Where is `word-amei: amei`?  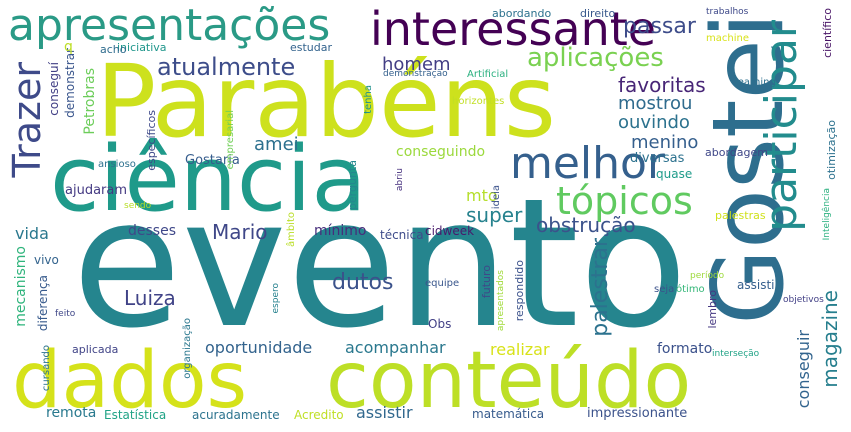
word-amei: amei is located at coordinates (276, 144).